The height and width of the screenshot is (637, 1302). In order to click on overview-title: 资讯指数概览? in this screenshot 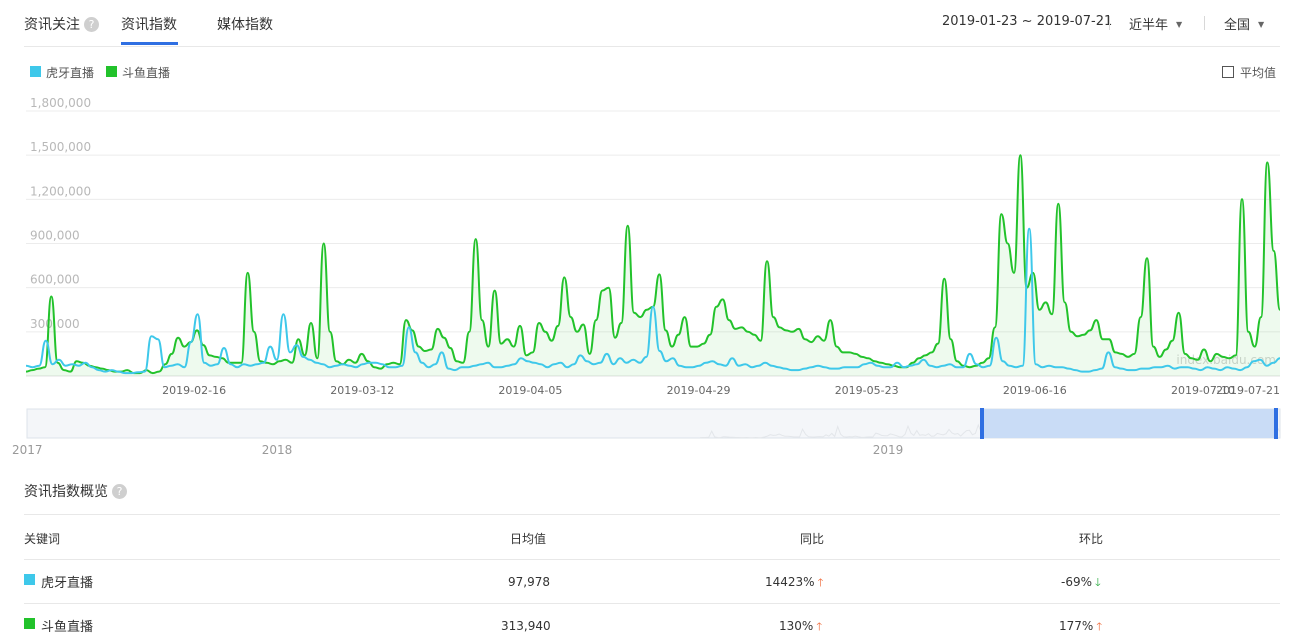, I will do `click(75, 491)`.